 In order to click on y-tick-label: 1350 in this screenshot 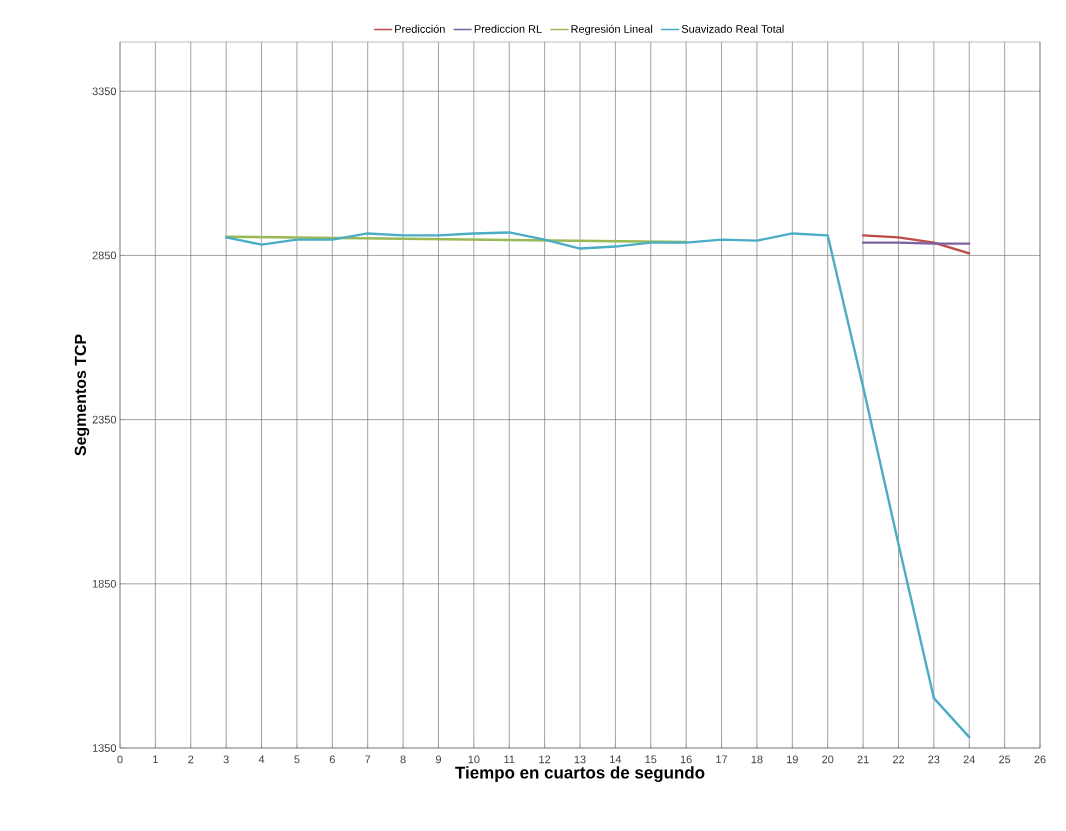, I will do `click(104, 748)`.